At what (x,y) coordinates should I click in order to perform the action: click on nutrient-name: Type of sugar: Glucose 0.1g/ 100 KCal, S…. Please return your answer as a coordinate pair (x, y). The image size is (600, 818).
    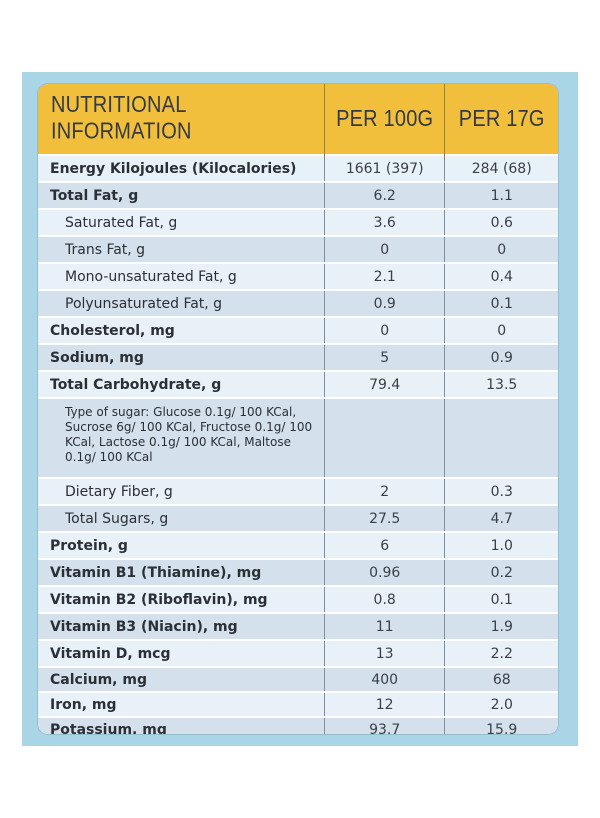
    Looking at the image, I should click on (181, 438).